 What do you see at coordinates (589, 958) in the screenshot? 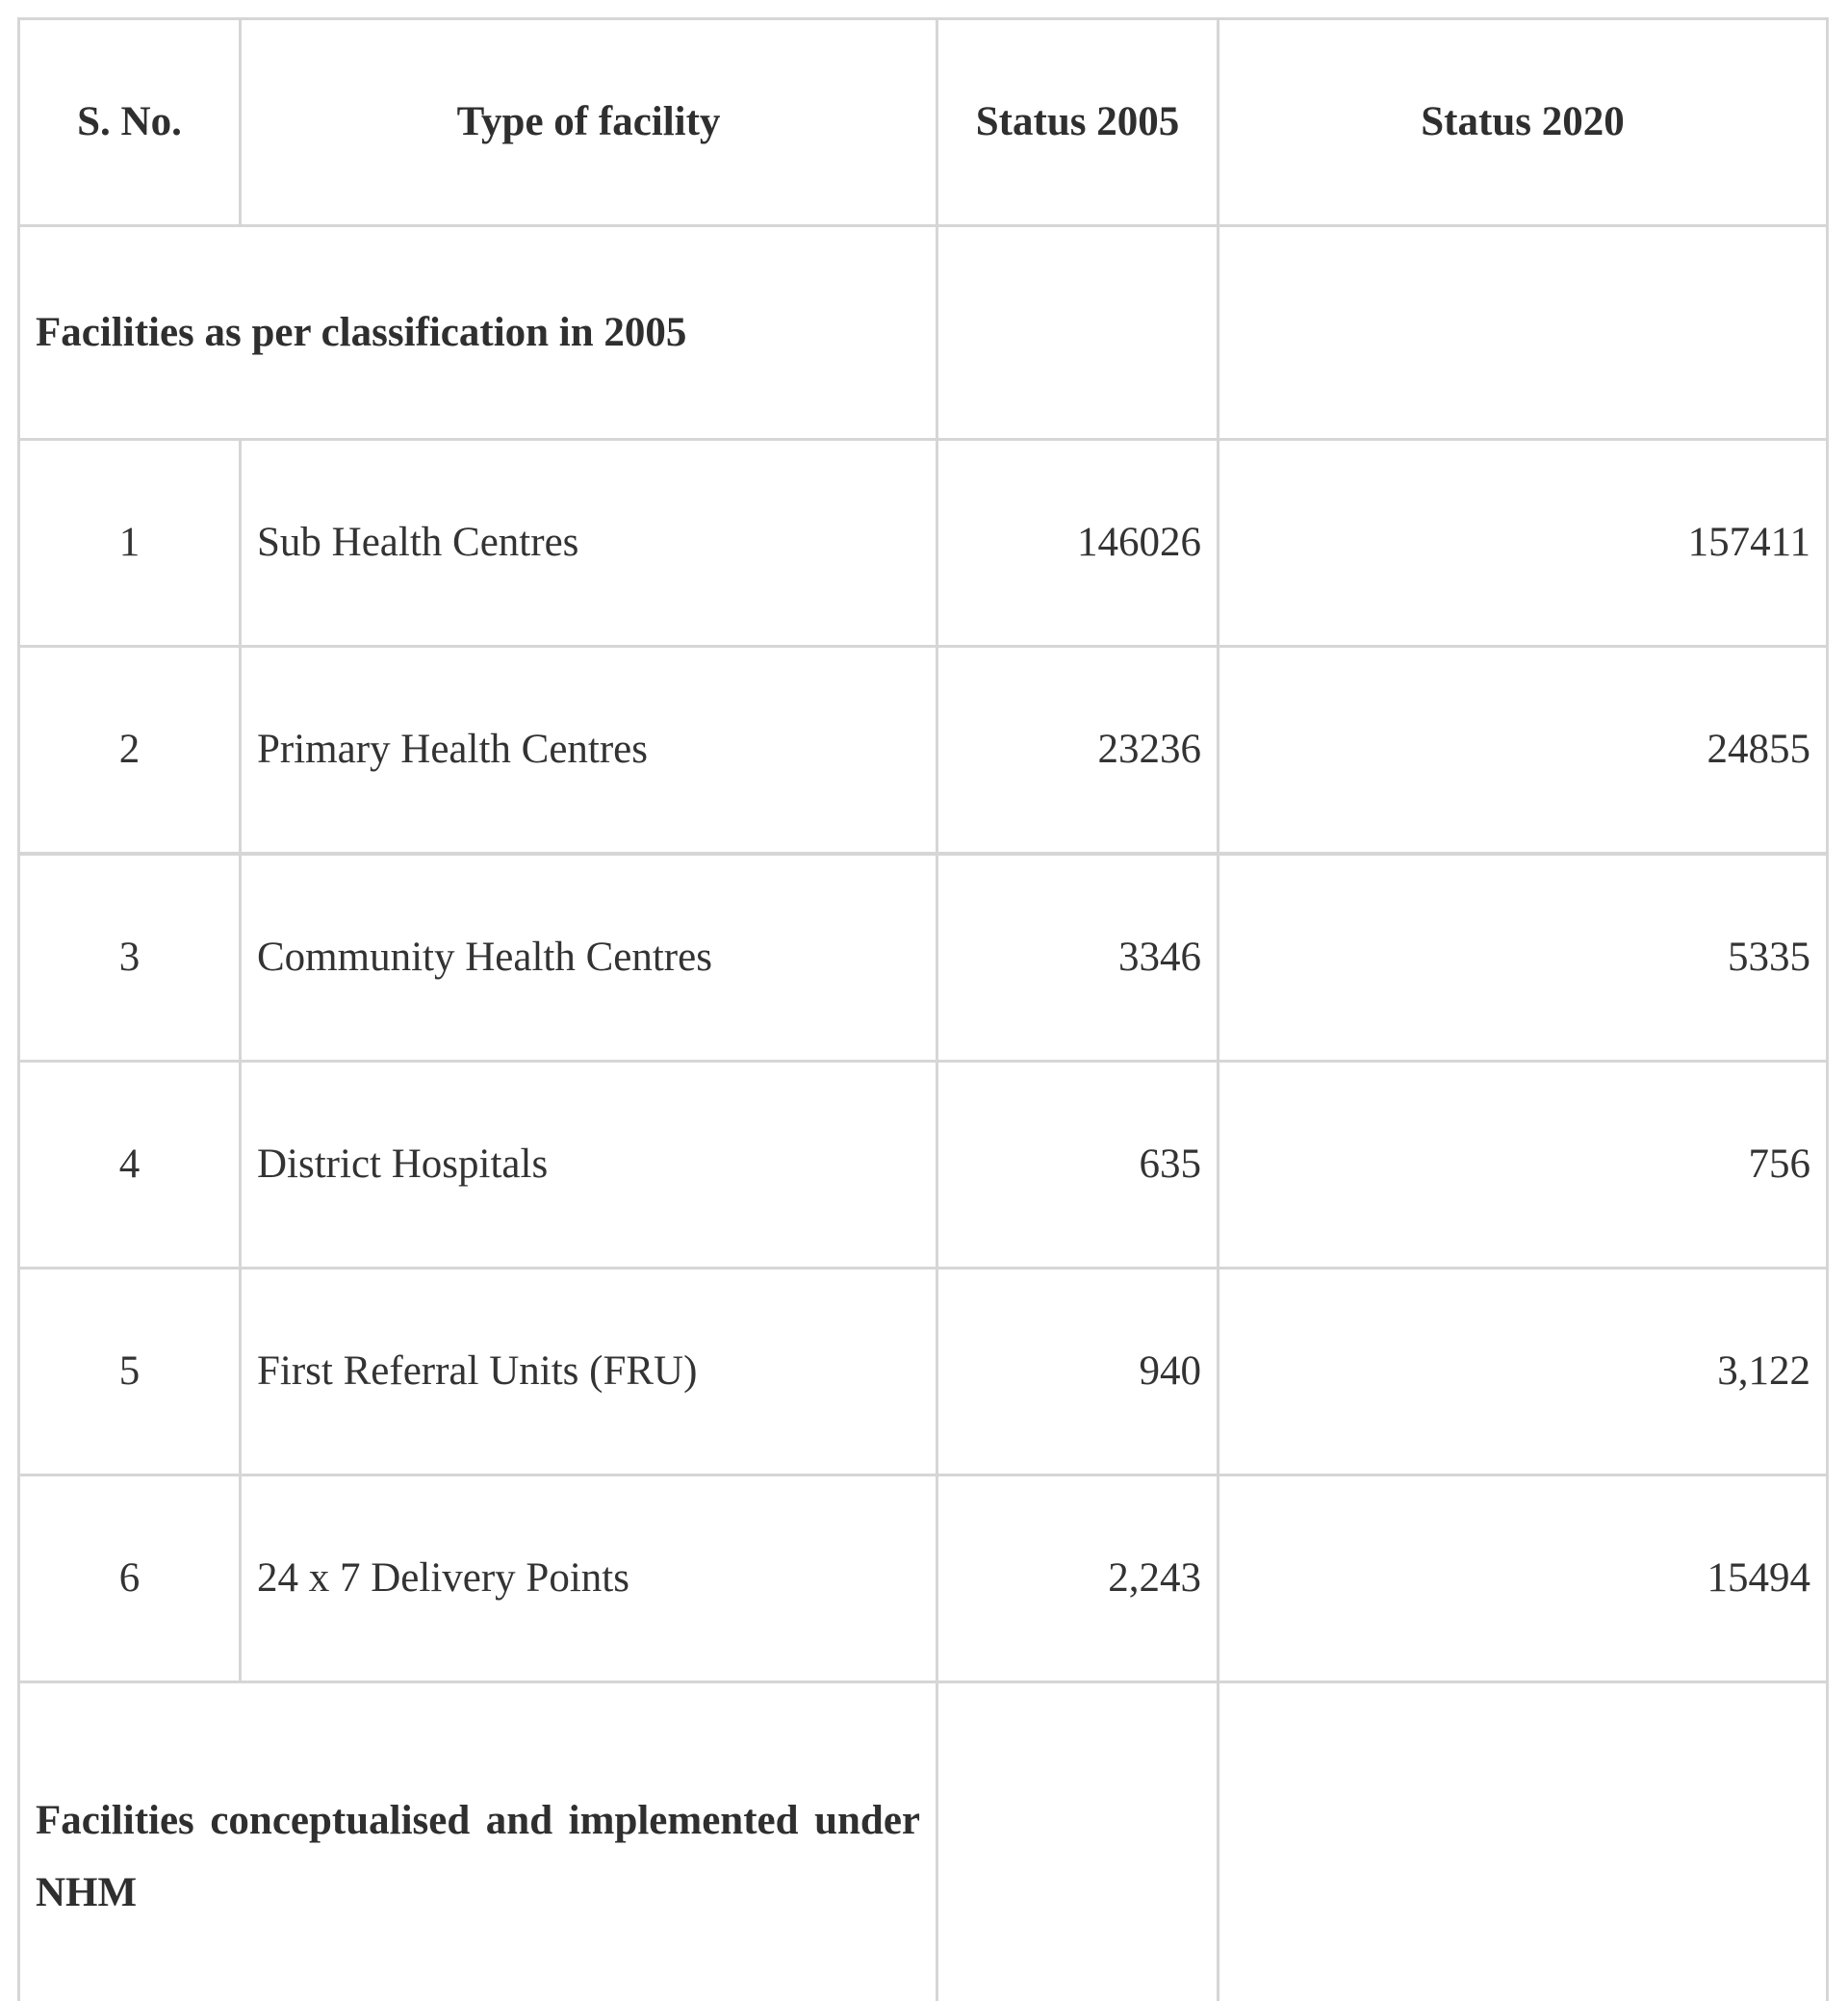
I see `cell-type: Community Health Centres` at bounding box center [589, 958].